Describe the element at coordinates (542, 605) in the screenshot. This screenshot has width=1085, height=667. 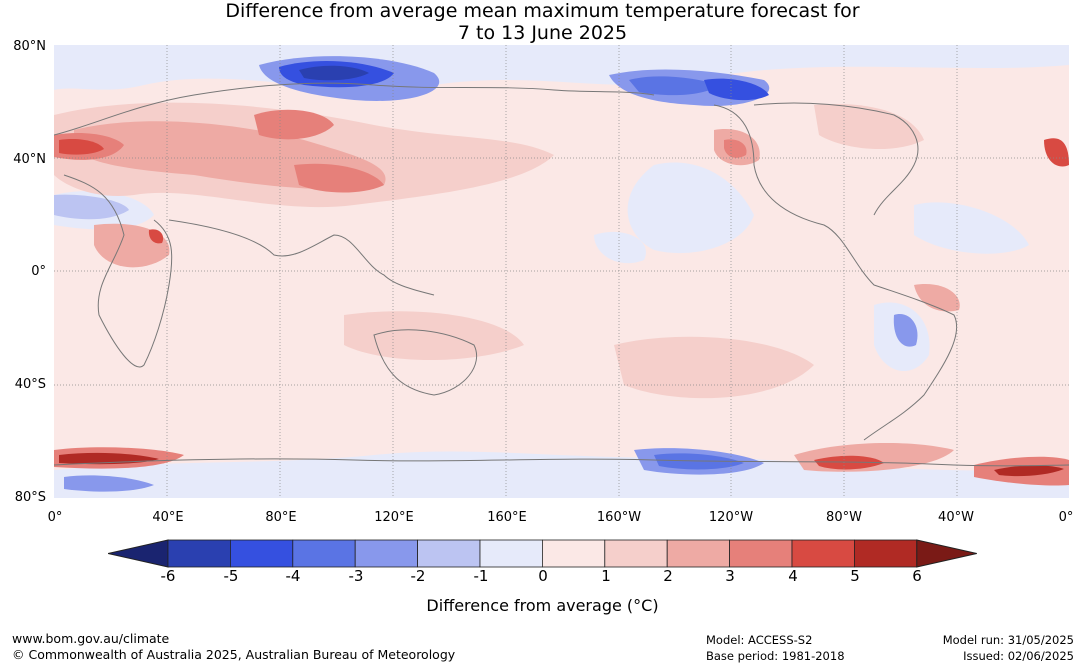
I see `colorbar-label: Difference from average (°C)` at that location.